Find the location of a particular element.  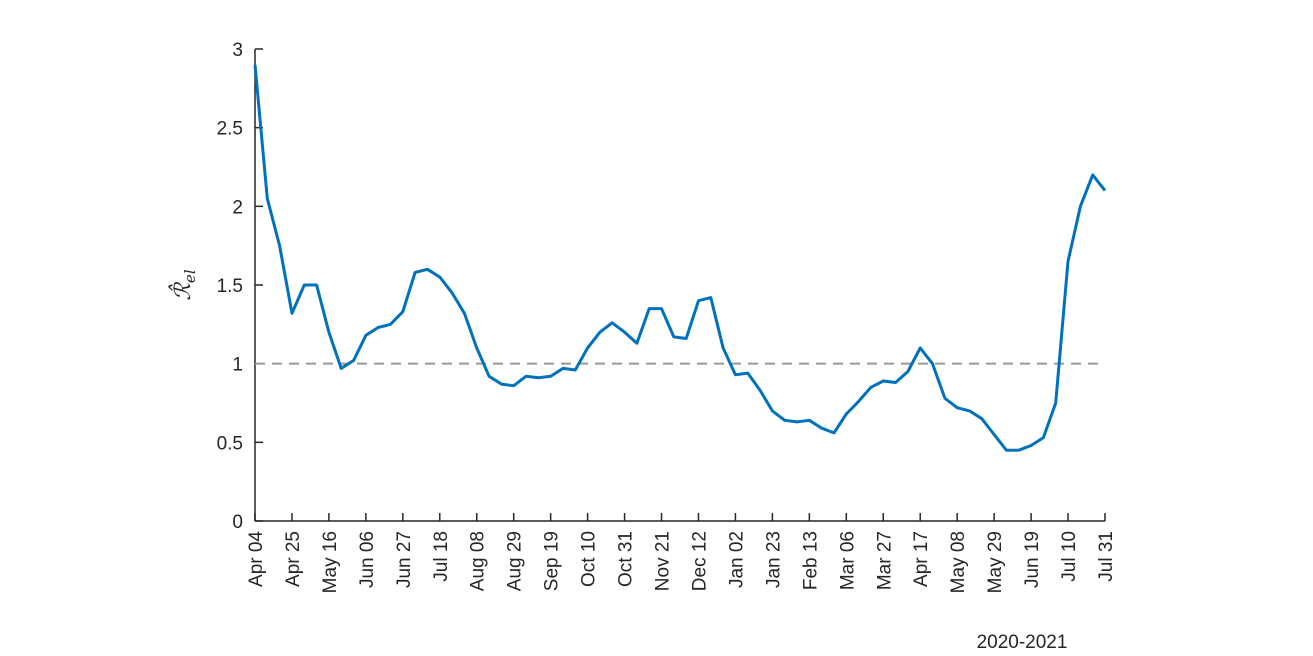

x-tick-label: Jul 10 is located at coordinates (1069, 556).